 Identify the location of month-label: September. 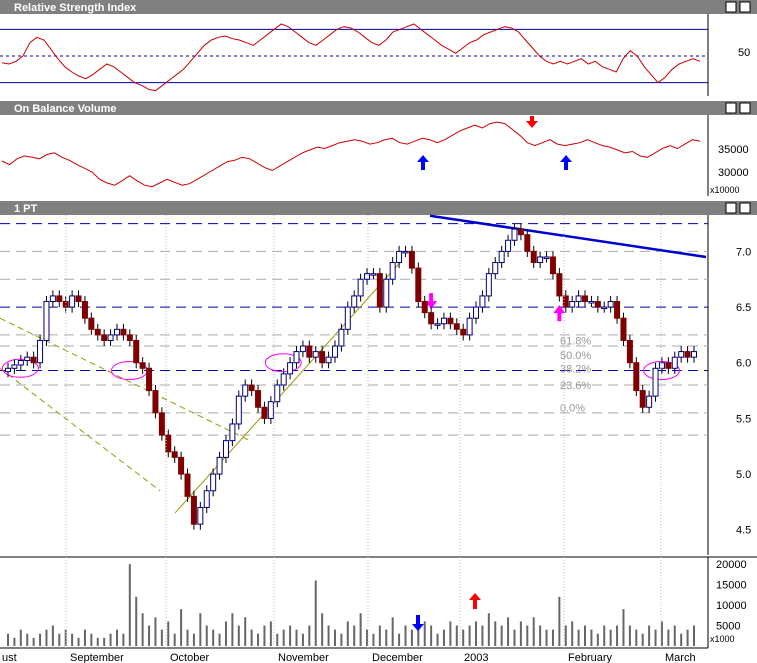
(97, 657).